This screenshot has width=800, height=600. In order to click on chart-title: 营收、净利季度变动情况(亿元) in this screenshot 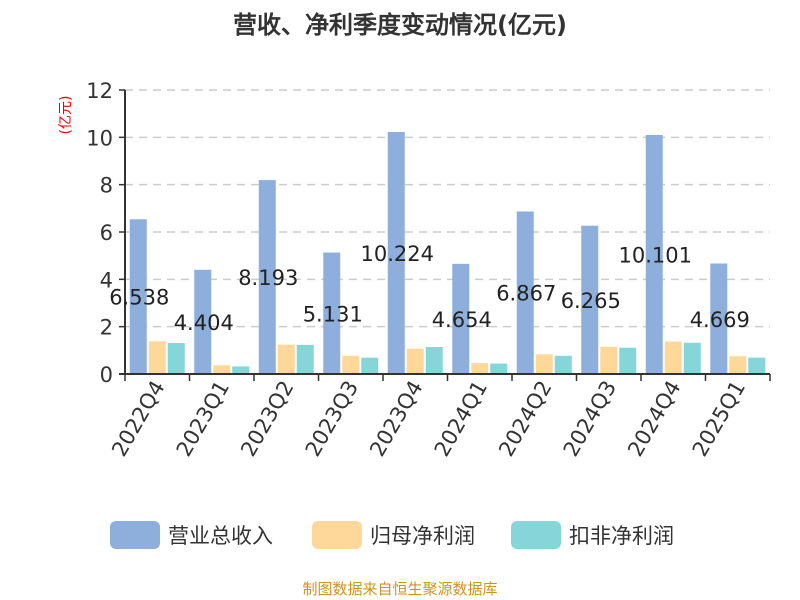, I will do `click(400, 25)`.